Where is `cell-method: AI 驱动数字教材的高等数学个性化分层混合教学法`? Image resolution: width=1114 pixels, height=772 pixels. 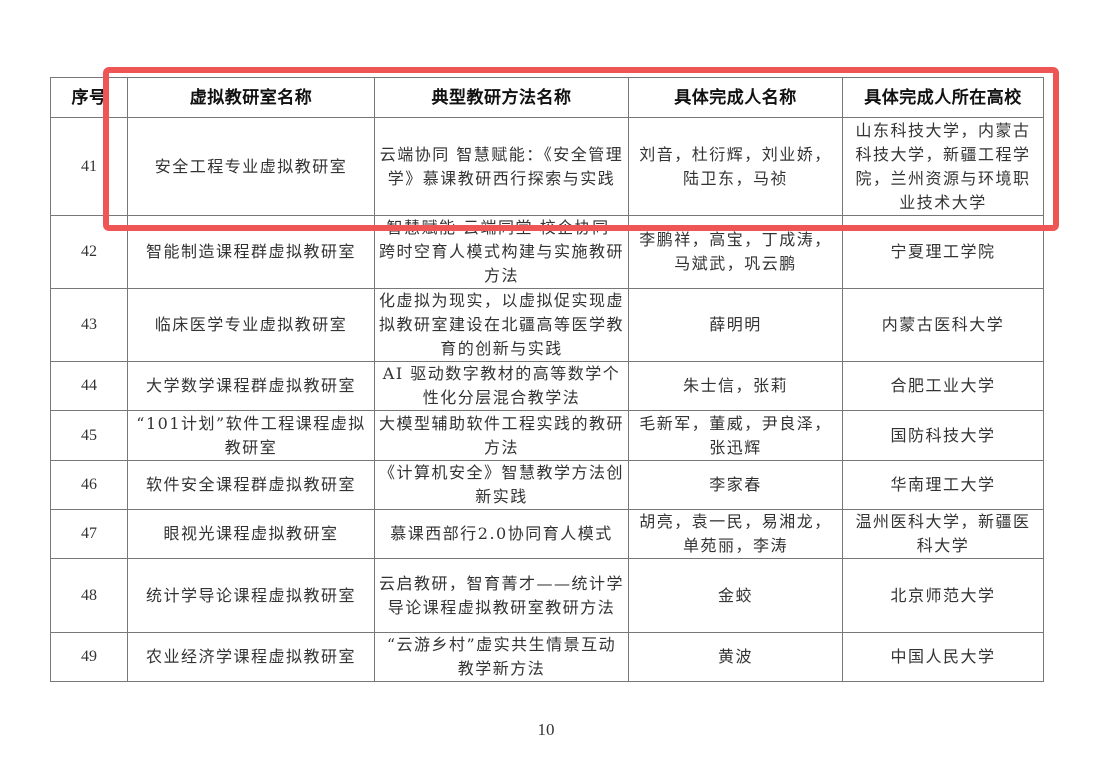
cell-method: AI 驱动数字教材的高等数学个性化分层混合教学法 is located at coordinates (501, 386).